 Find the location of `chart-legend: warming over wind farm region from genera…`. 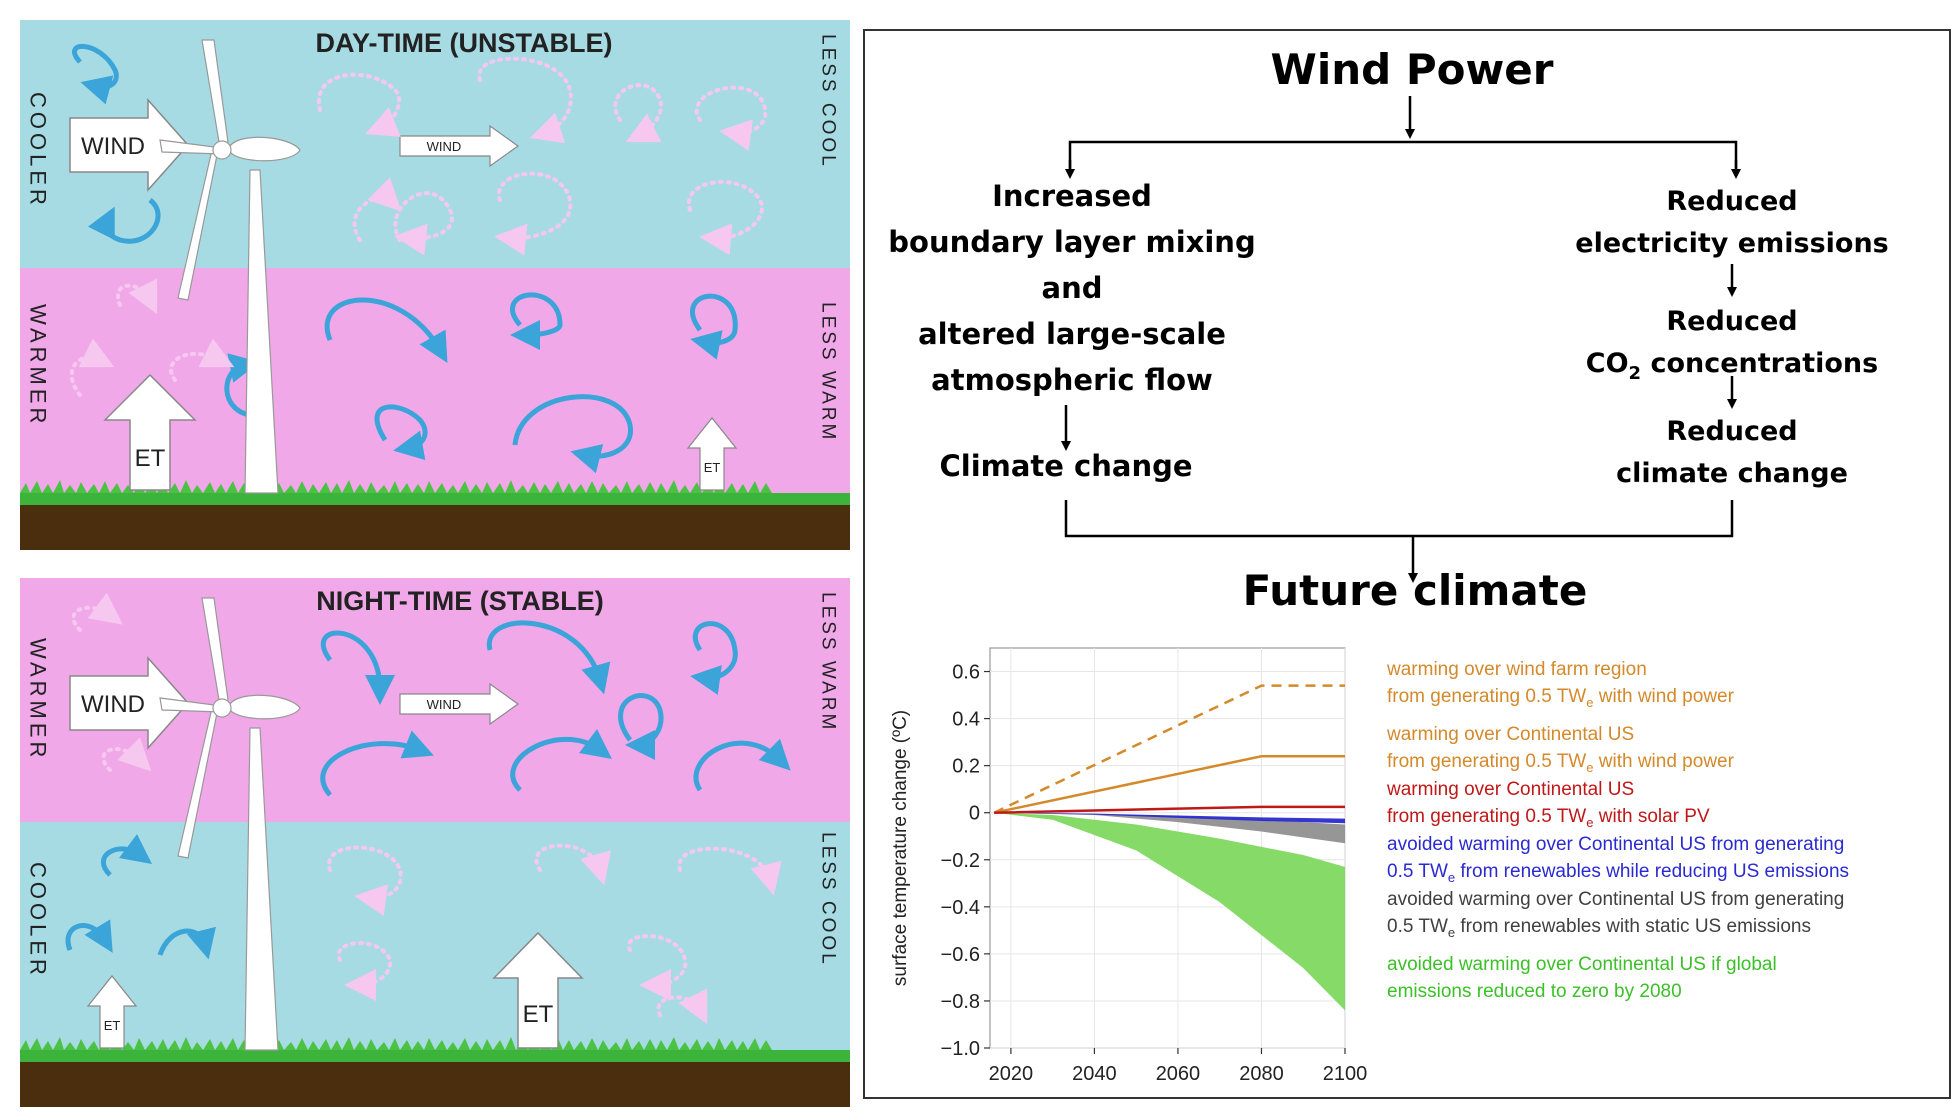

chart-legend: warming over wind farm region from genera… is located at coordinates (1617, 830).